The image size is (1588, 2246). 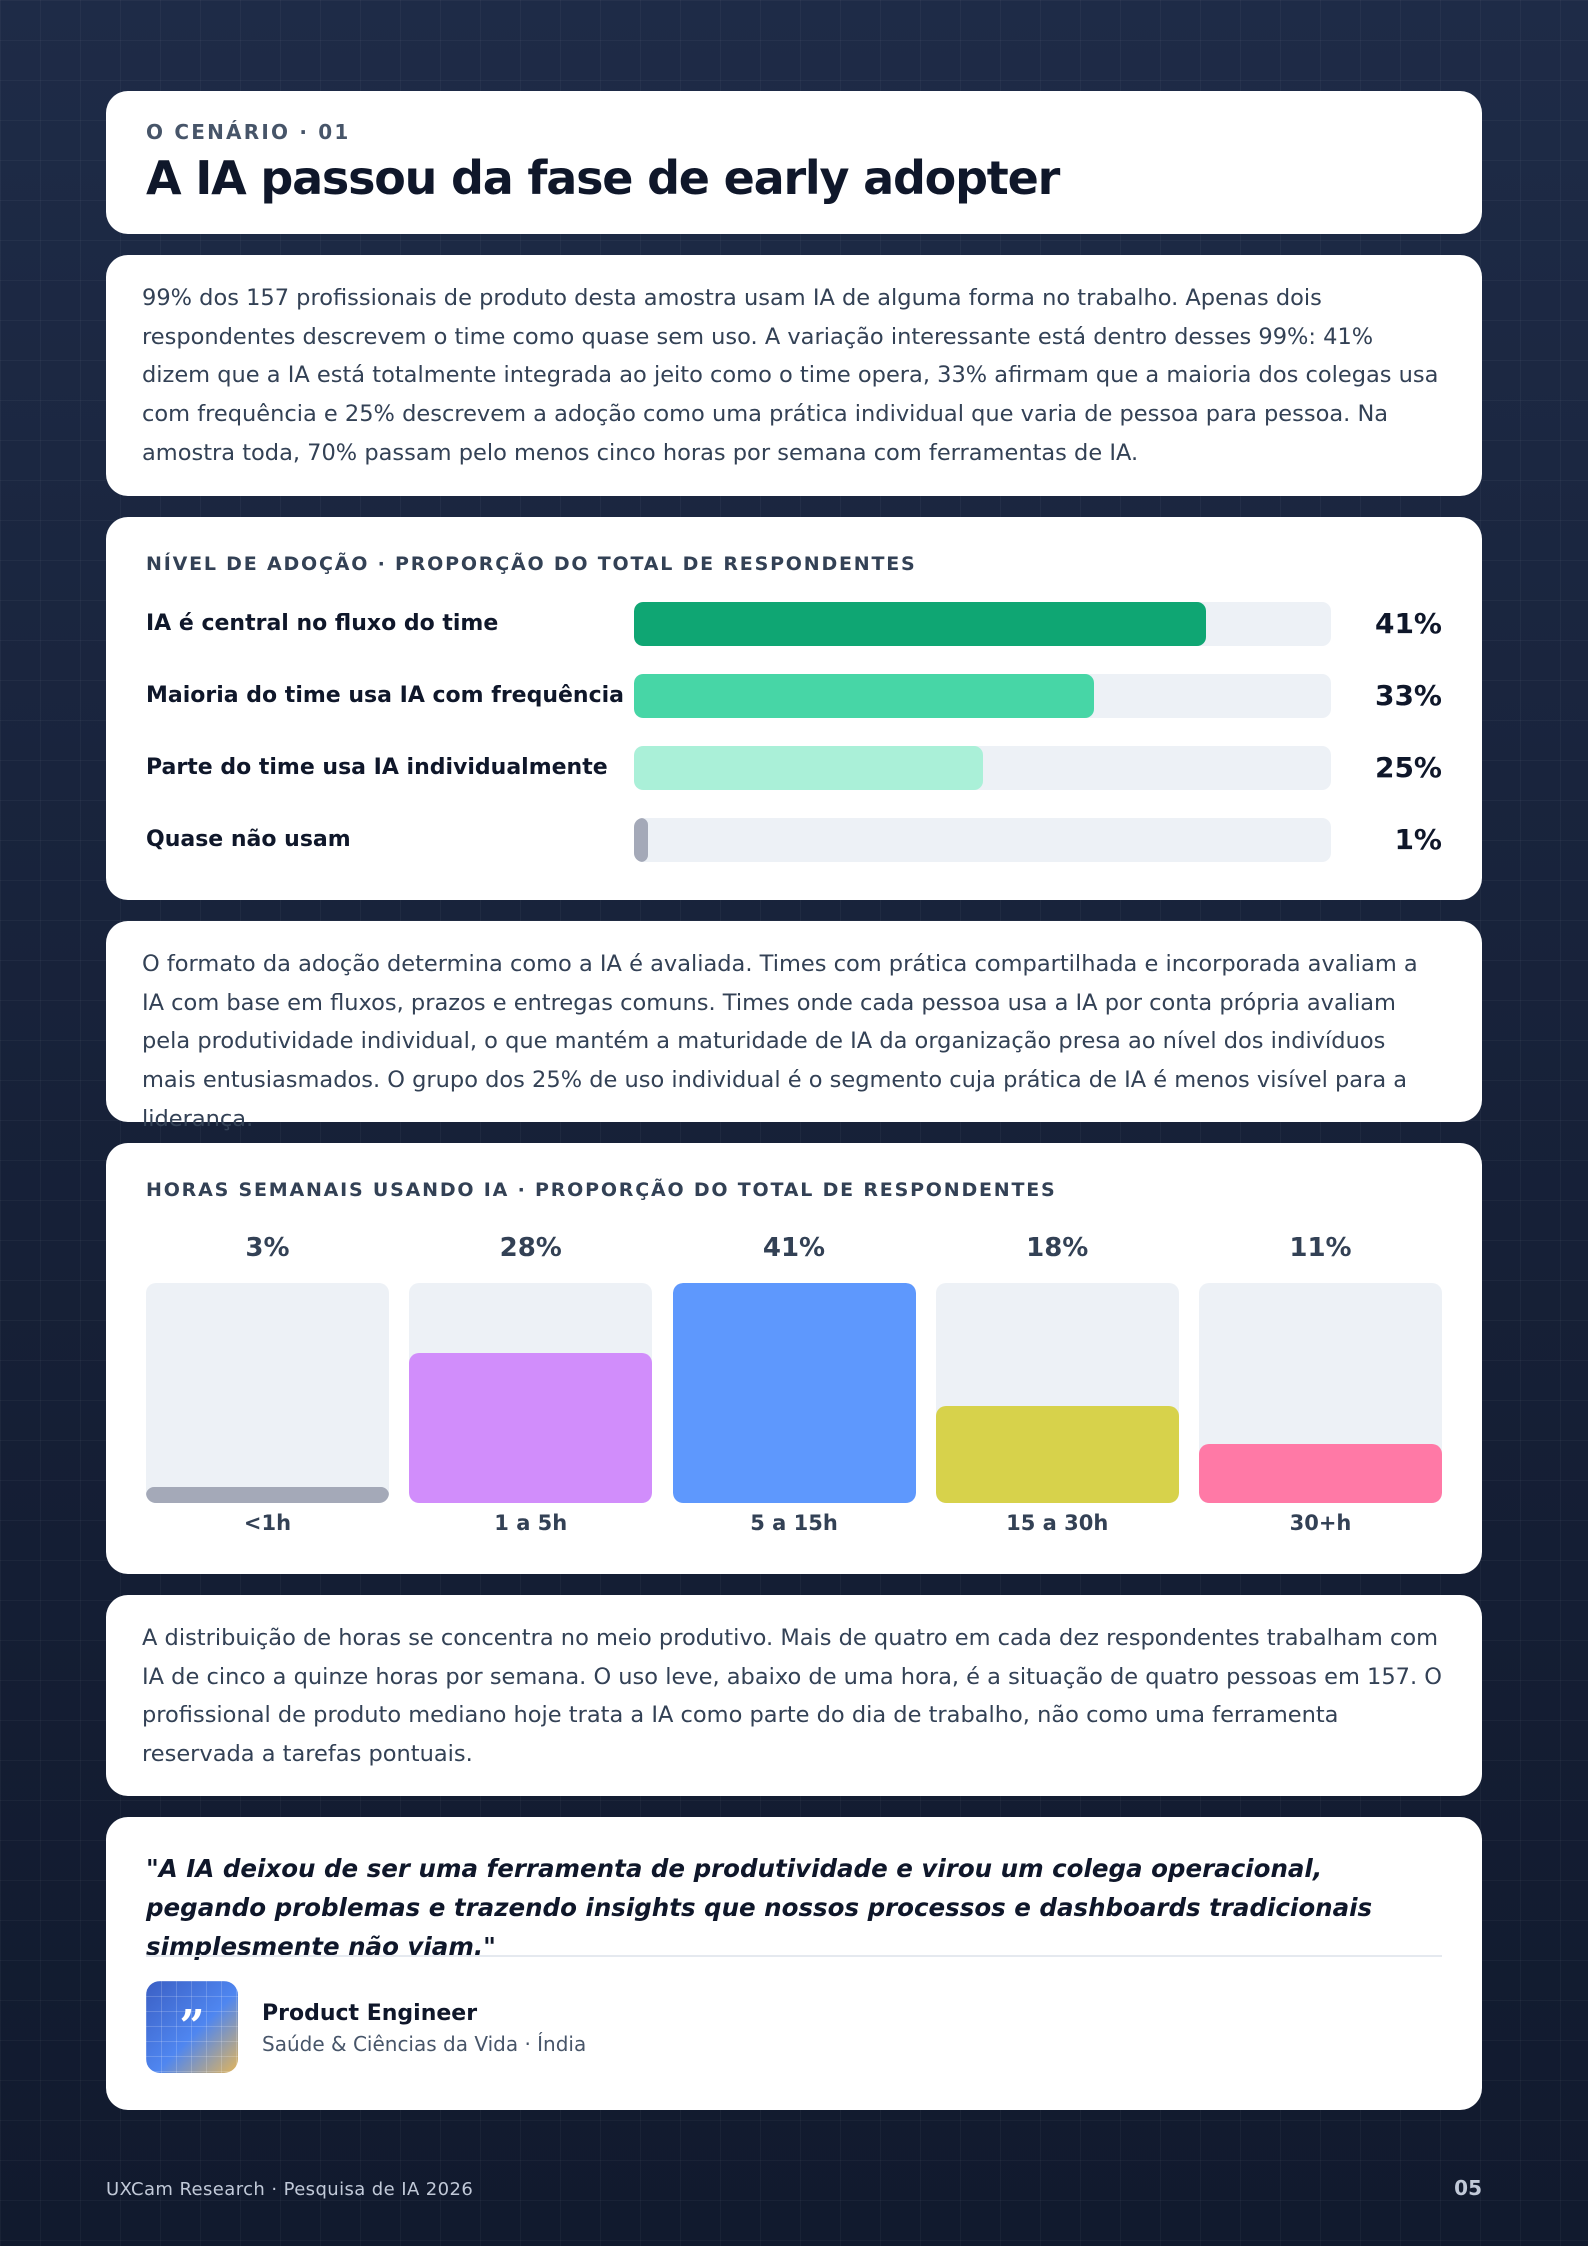 I want to click on hours-column: 18% 15 a 30h, so click(x=1057, y=1384).